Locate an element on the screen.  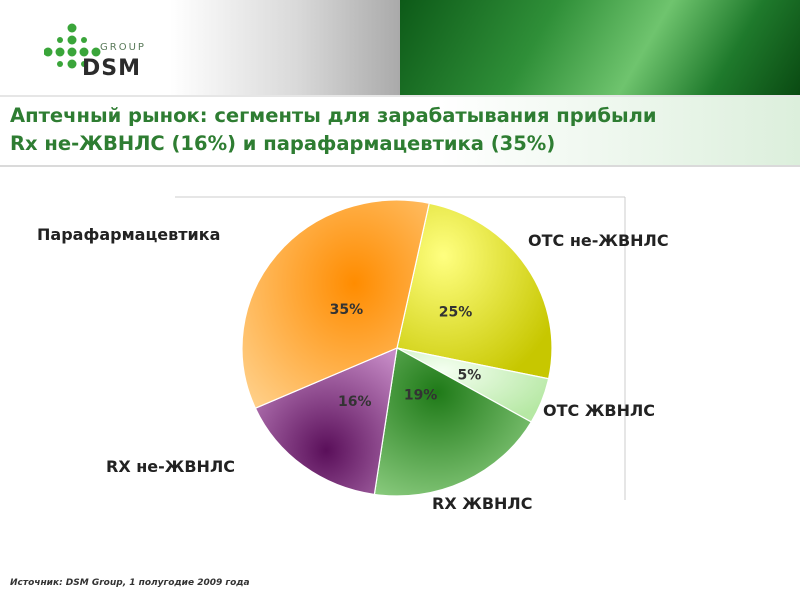
data-label-otc-ne-zhvnls: 25% is located at coordinates (456, 313).